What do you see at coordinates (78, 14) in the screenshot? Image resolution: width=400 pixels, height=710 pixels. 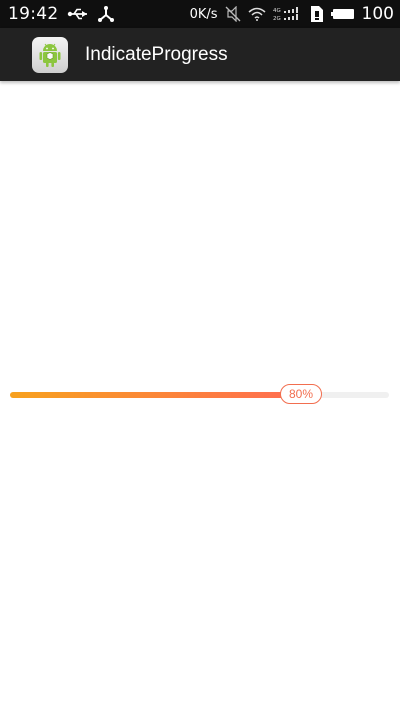 I see `usb-icon` at bounding box center [78, 14].